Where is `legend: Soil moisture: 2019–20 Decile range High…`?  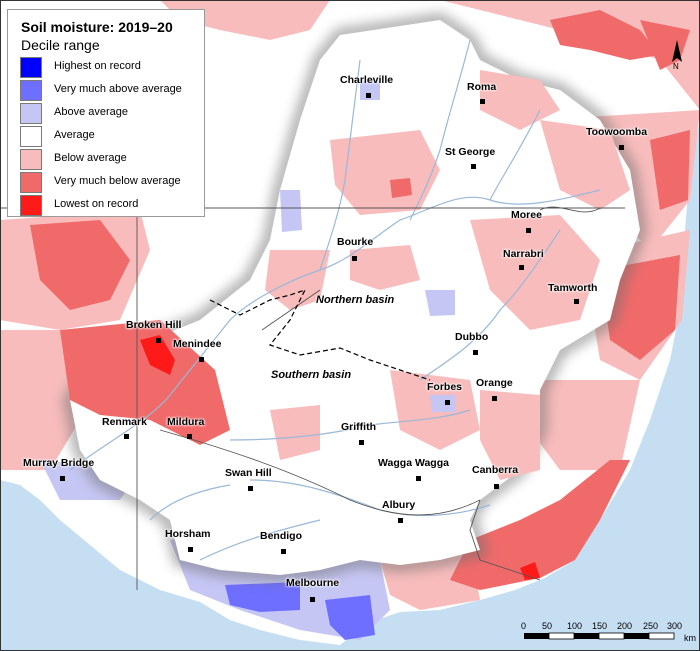
legend: Soil moisture: 2019–20 Decile range High… is located at coordinates (106, 113).